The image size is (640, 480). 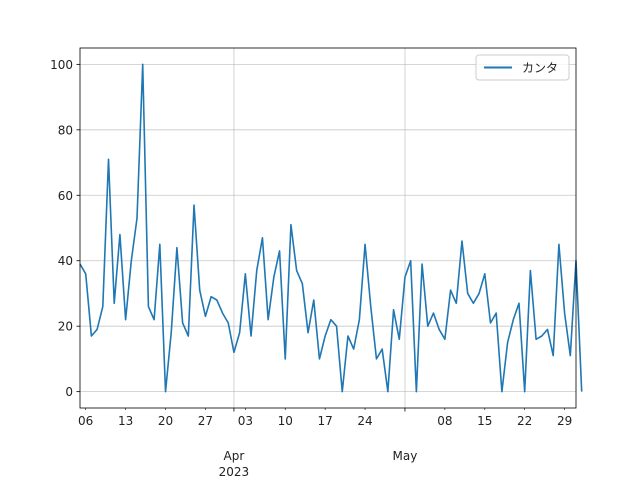 I want to click on x-tick-label: 29, so click(x=564, y=421).